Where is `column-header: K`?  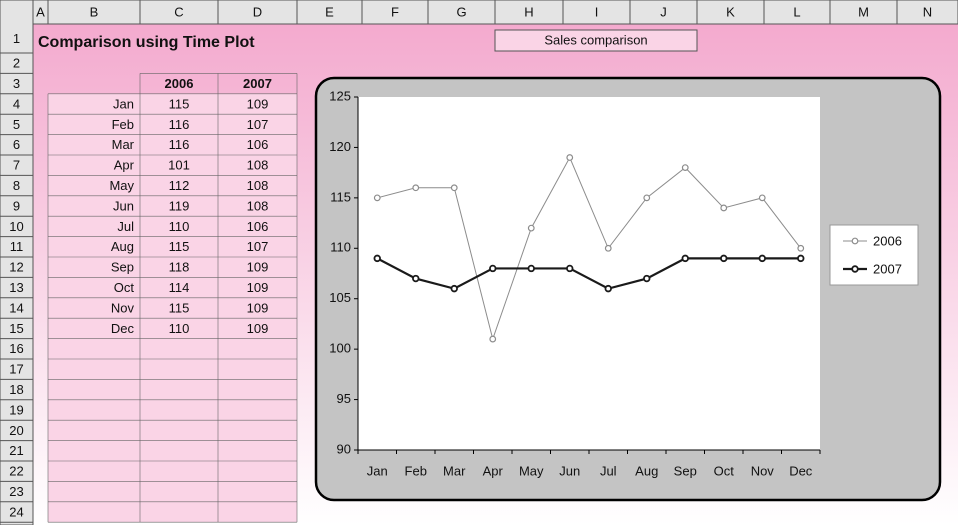 column-header: K is located at coordinates (730, 11).